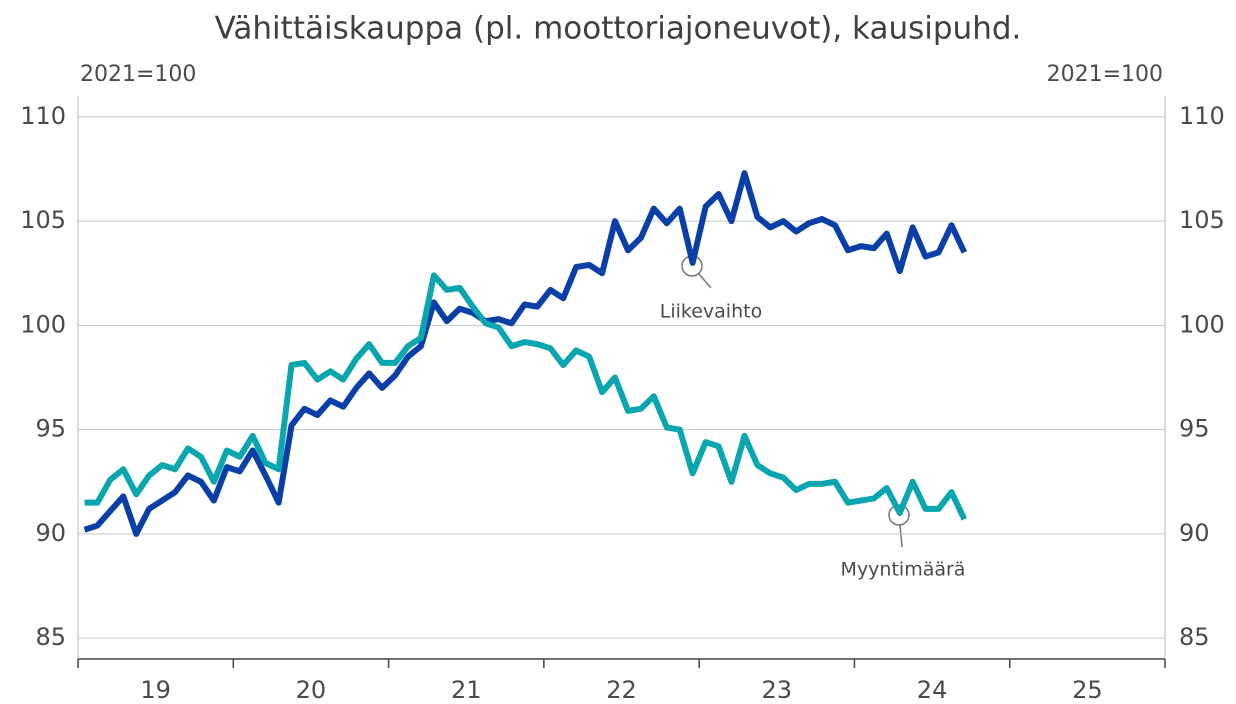 Image resolution: width=1236 pixels, height=704 pixels. What do you see at coordinates (1202, 324) in the screenshot?
I see `y2-tick-label: 100` at bounding box center [1202, 324].